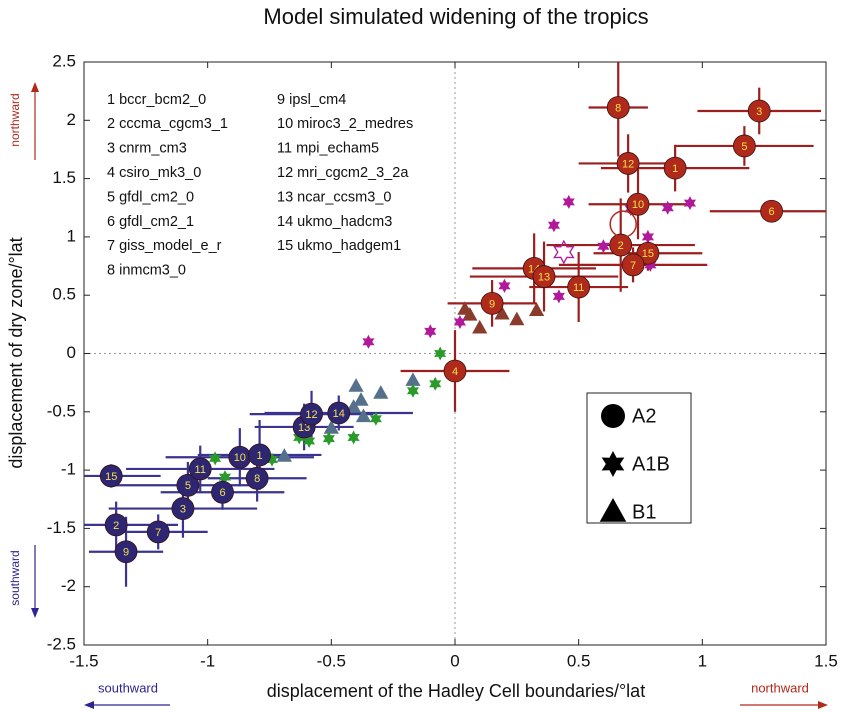 This screenshot has width=844, height=712. Describe the element at coordinates (328, 149) in the screenshot. I see `model-name: 11 mpi_echam5` at that location.